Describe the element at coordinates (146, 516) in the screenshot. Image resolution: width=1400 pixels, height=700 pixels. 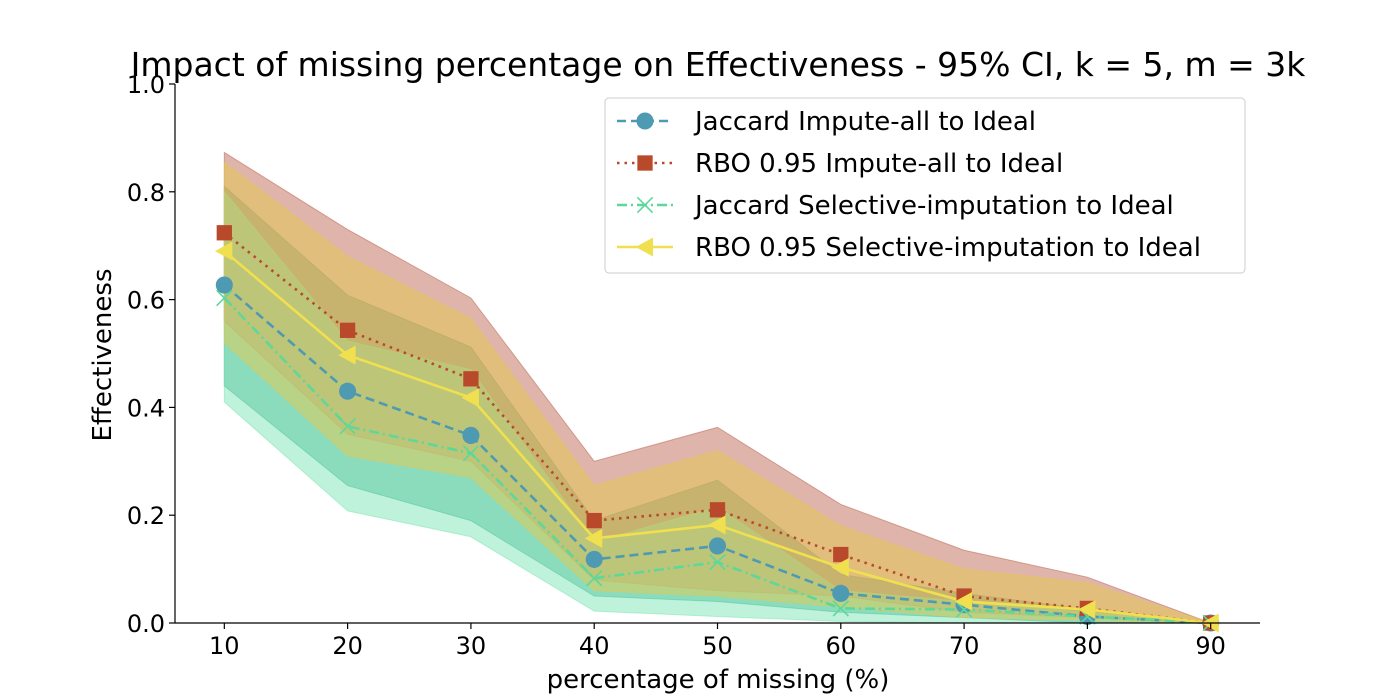
I see `y-tick-label: 0.2` at that location.